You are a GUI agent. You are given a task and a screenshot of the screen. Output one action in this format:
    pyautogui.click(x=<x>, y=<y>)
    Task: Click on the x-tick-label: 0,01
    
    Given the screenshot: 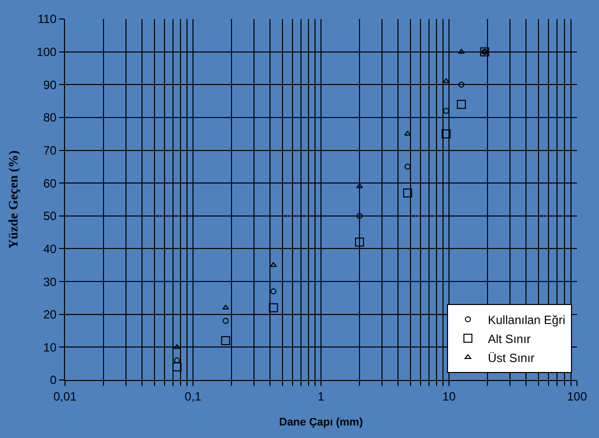 What is the action you would take?
    pyautogui.click(x=65, y=396)
    